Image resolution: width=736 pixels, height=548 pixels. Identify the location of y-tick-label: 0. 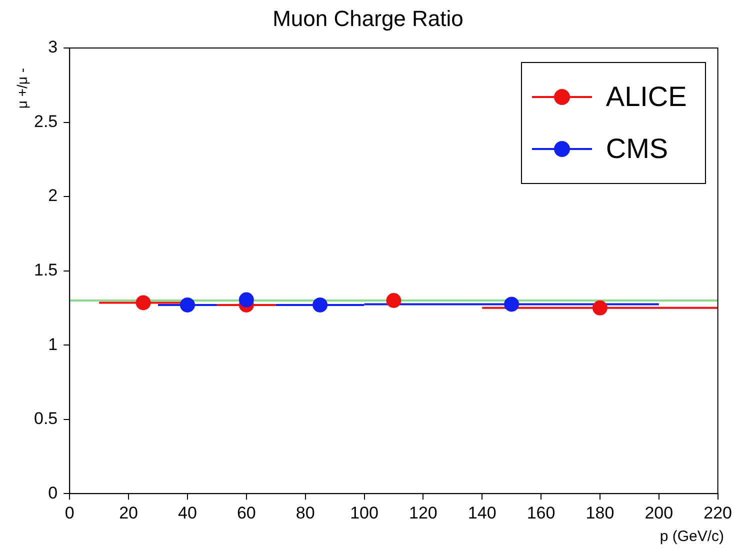
(53, 492).